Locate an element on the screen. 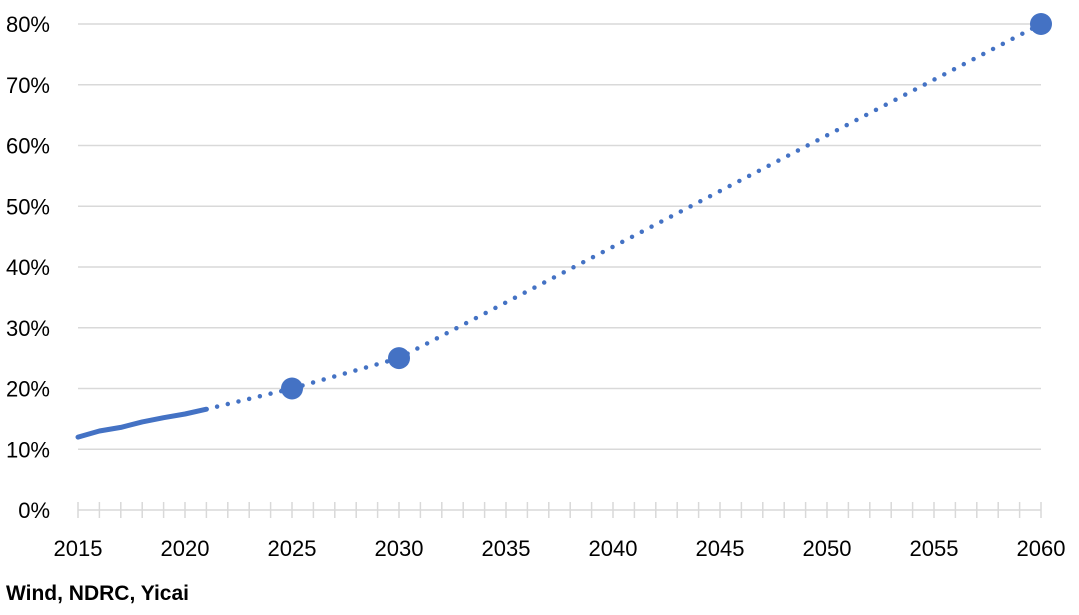  historical-line is located at coordinates (142, 423).